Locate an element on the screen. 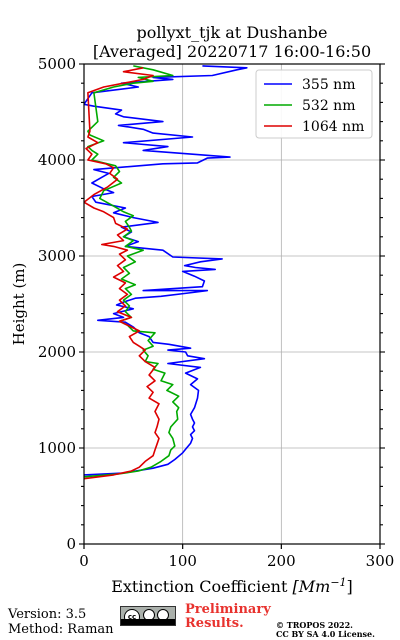 The height and width of the screenshot is (640, 400). y-tick-label: 4000 is located at coordinates (57, 160).